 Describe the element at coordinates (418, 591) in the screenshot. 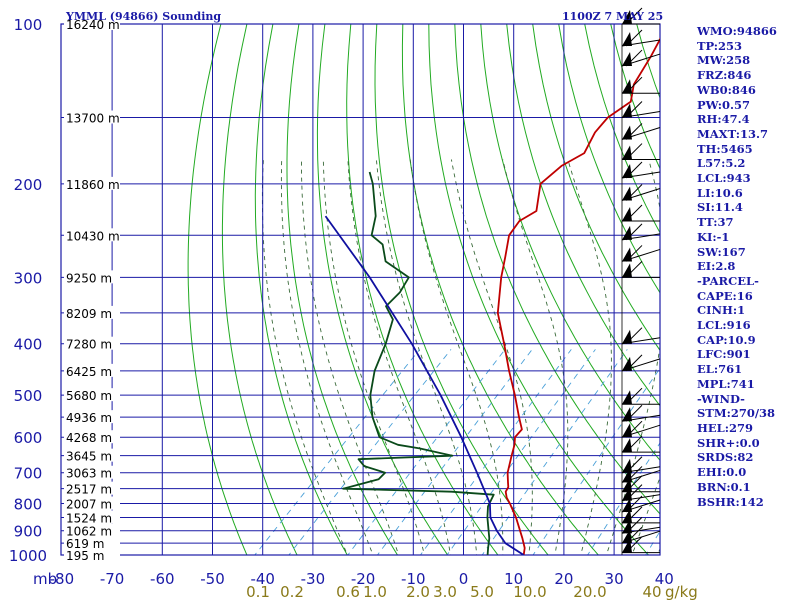

I see `mixing-ratio-label: 2.0` at that location.